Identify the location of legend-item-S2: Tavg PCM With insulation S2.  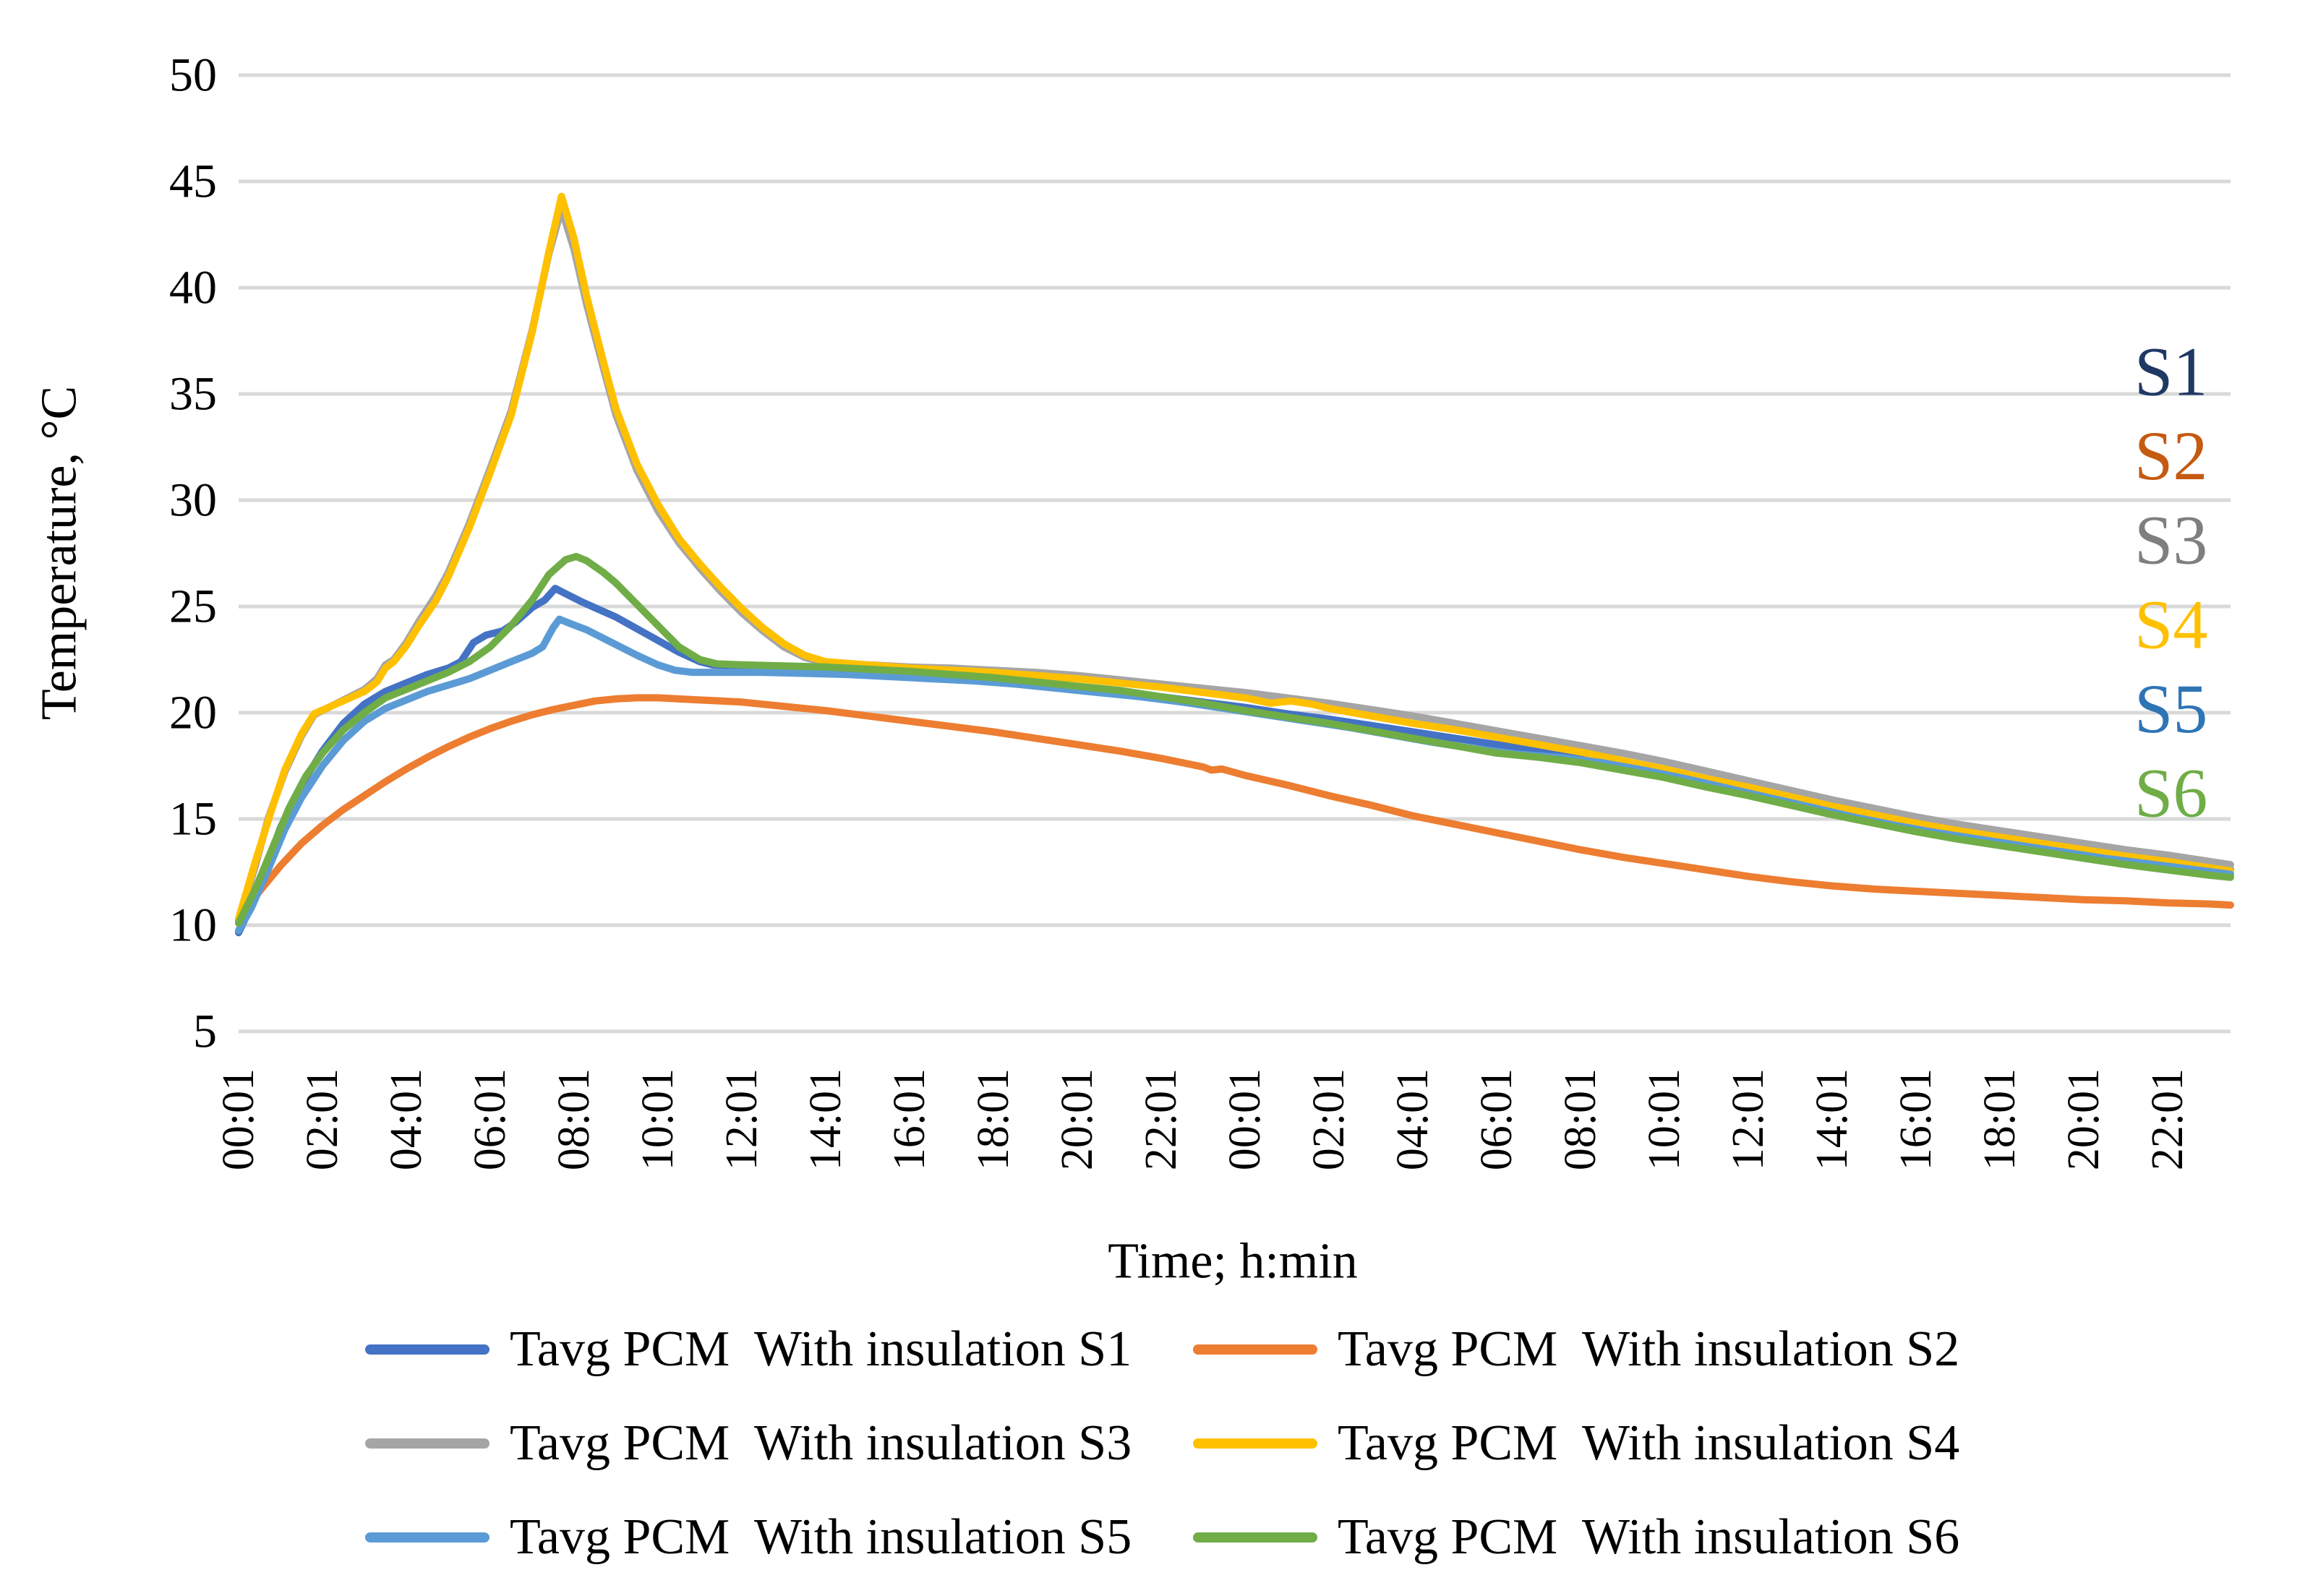
(1576, 1349).